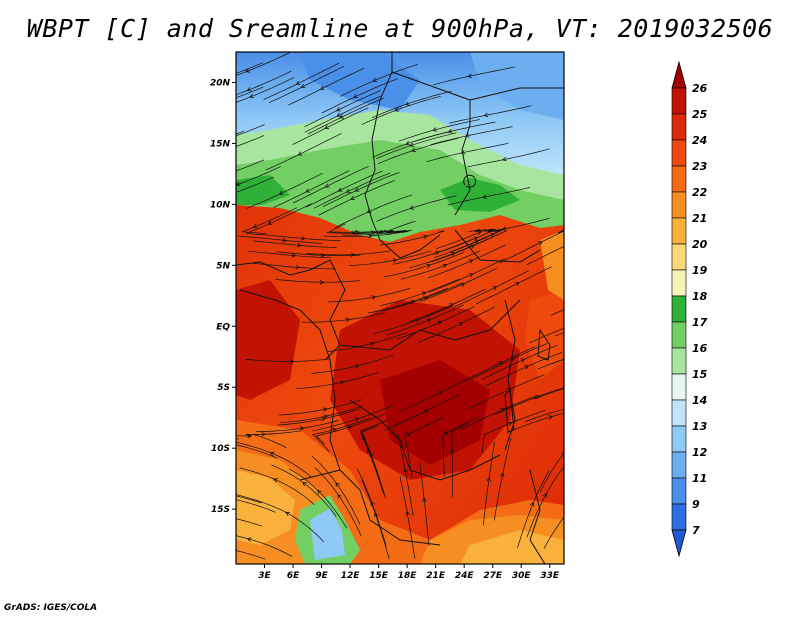 The image size is (800, 618). I want to click on lon-tick-label: 9E, so click(321, 576).